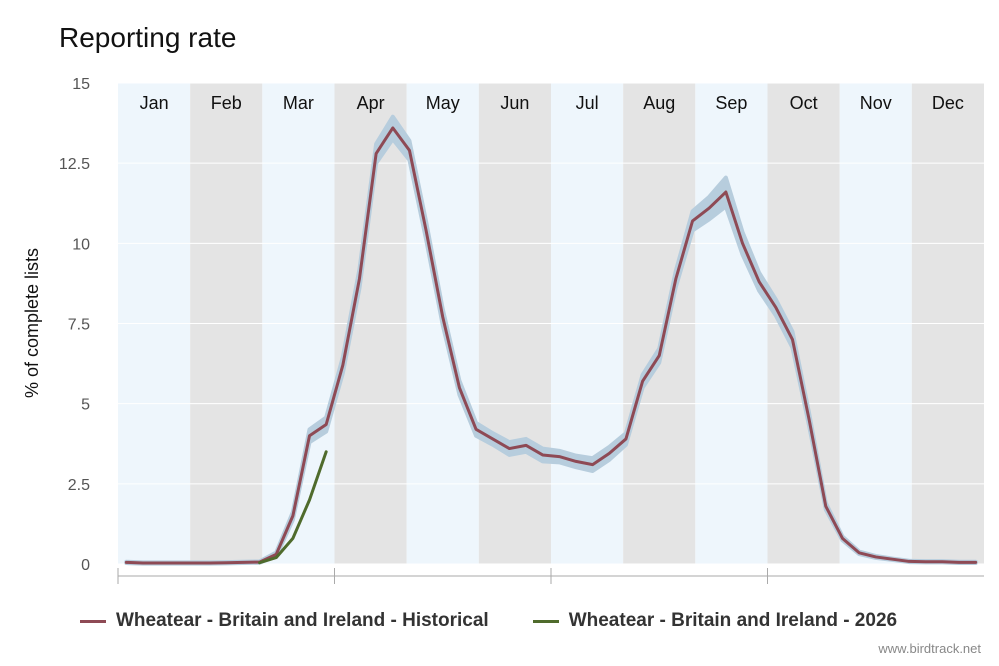 This screenshot has height=666, width=999. I want to click on month-label-feb: Feb, so click(226, 103).